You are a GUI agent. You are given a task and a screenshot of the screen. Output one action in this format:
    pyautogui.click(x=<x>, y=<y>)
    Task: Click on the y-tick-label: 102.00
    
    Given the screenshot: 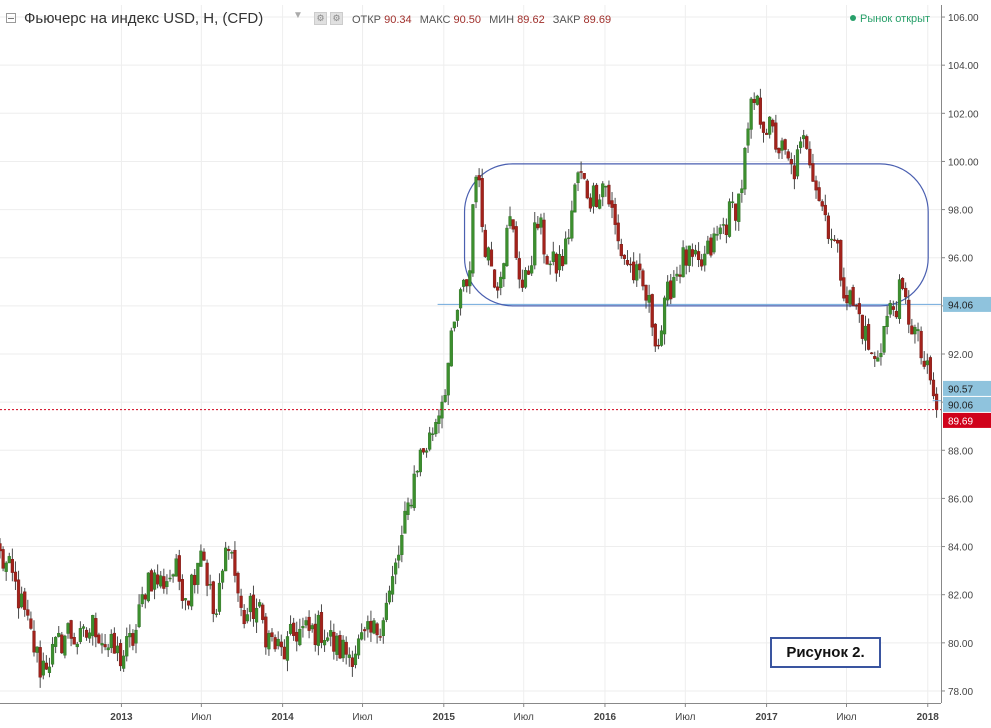 What is the action you would take?
    pyautogui.click(x=963, y=114)
    